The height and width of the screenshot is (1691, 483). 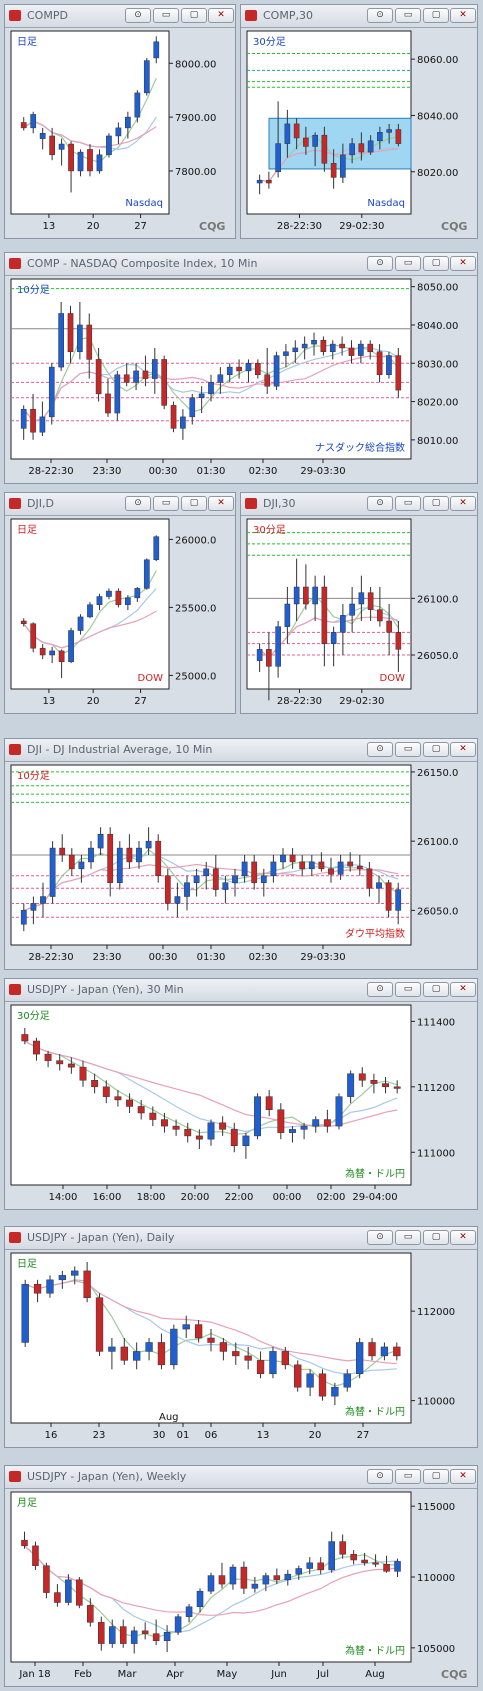 I want to click on x-tick-label: 01, so click(x=183, y=1435).